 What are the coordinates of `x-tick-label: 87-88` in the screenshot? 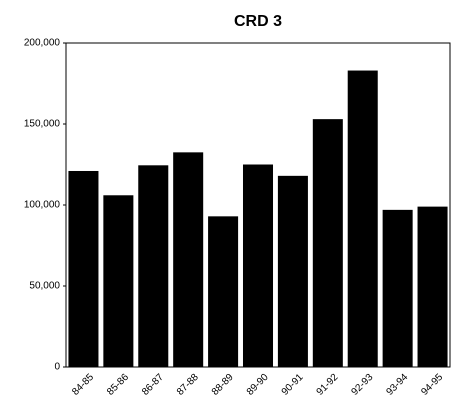 It's located at (188, 385).